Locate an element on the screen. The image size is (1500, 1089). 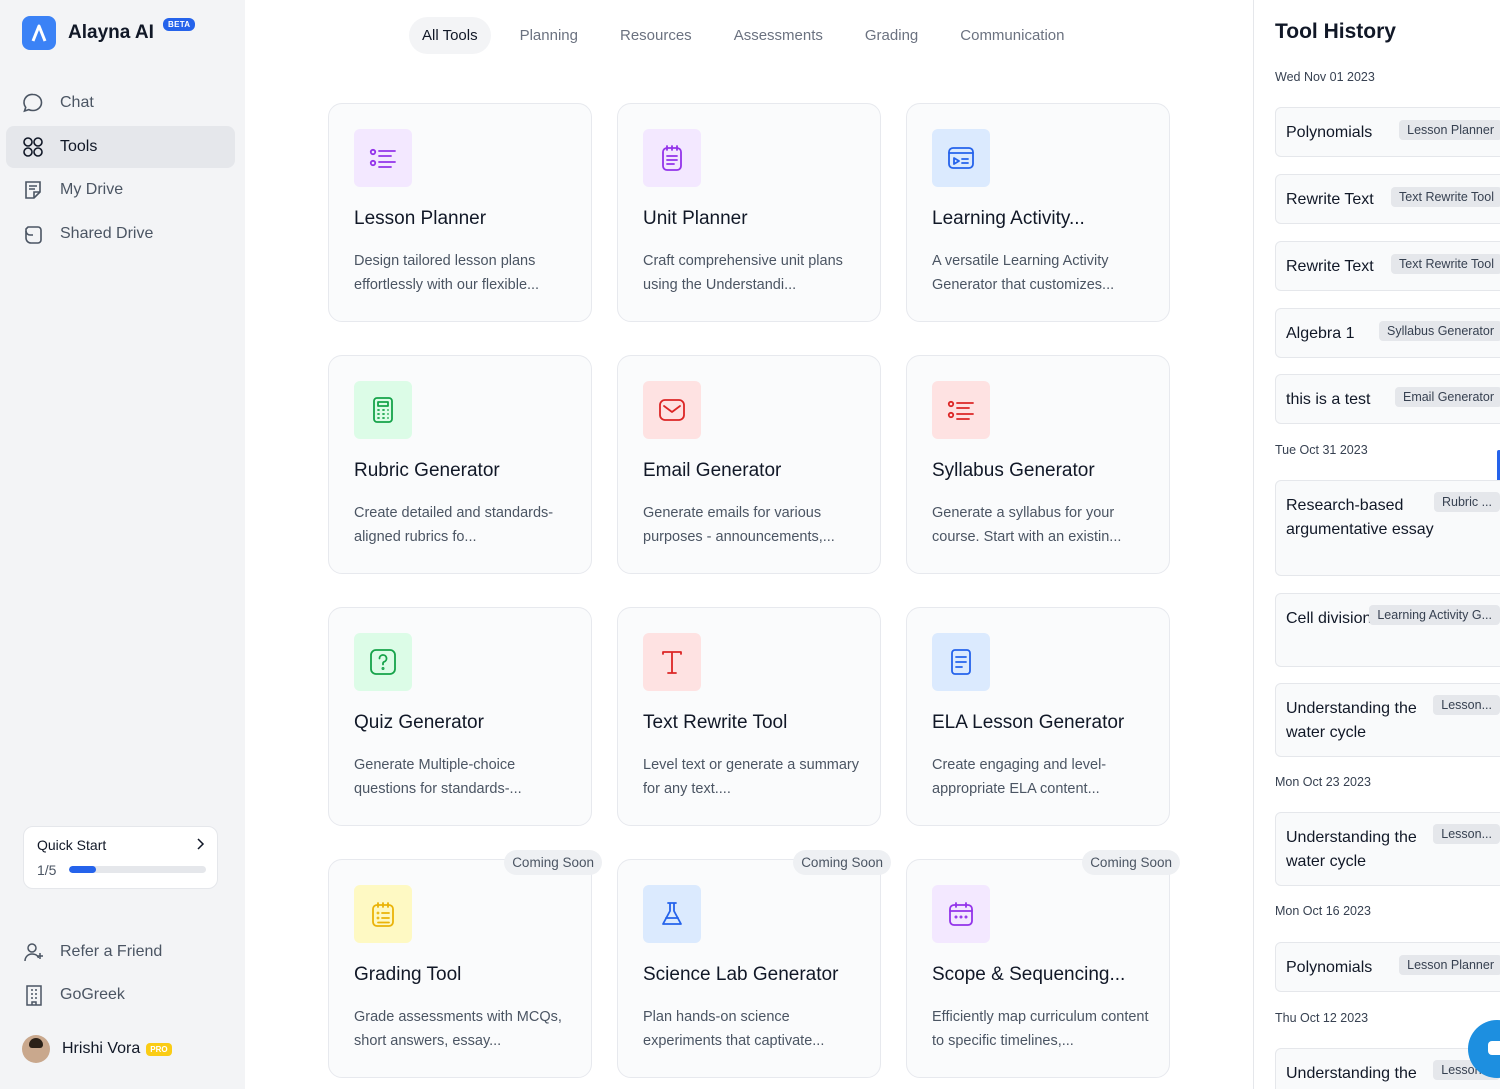
tab-grading: Grading is located at coordinates (891, 35).